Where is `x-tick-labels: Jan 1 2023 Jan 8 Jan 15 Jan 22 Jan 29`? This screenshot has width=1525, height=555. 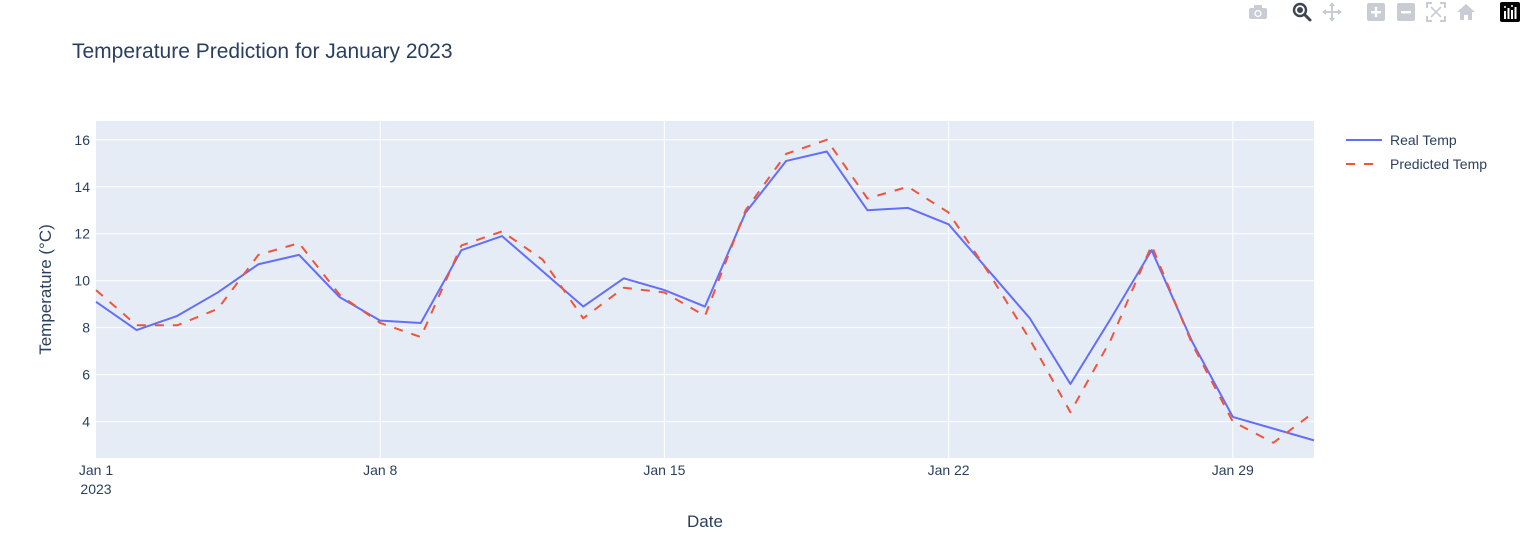
x-tick-labels: Jan 1 2023 Jan 8 Jan 15 Jan 22 Jan 29 is located at coordinates (666, 479).